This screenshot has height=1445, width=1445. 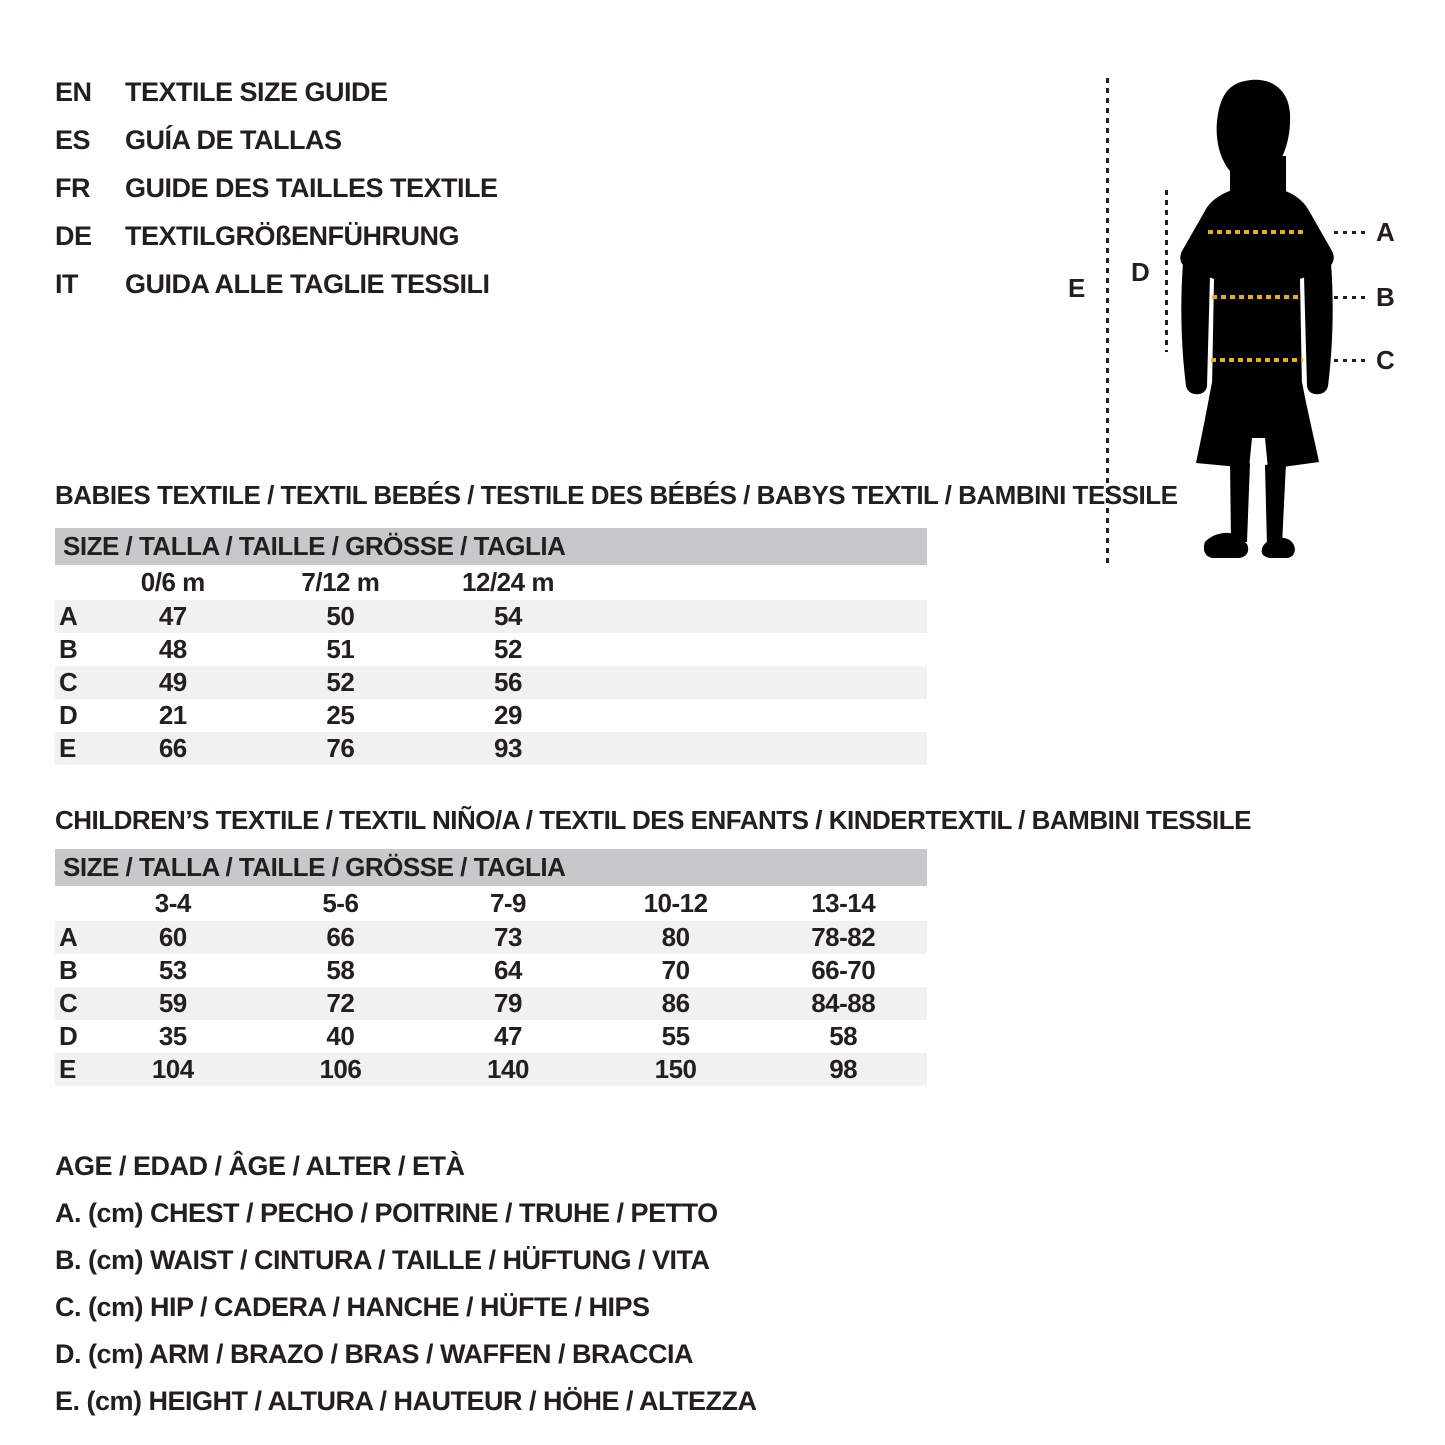 I want to click on cell: 140, so click(x=508, y=1069).